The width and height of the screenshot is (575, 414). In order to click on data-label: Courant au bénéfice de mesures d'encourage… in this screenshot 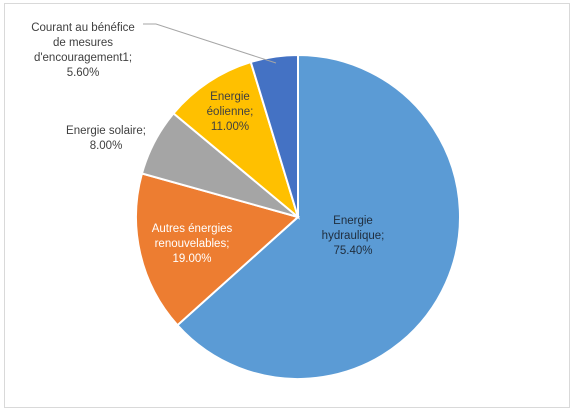, I will do `click(83, 50)`.